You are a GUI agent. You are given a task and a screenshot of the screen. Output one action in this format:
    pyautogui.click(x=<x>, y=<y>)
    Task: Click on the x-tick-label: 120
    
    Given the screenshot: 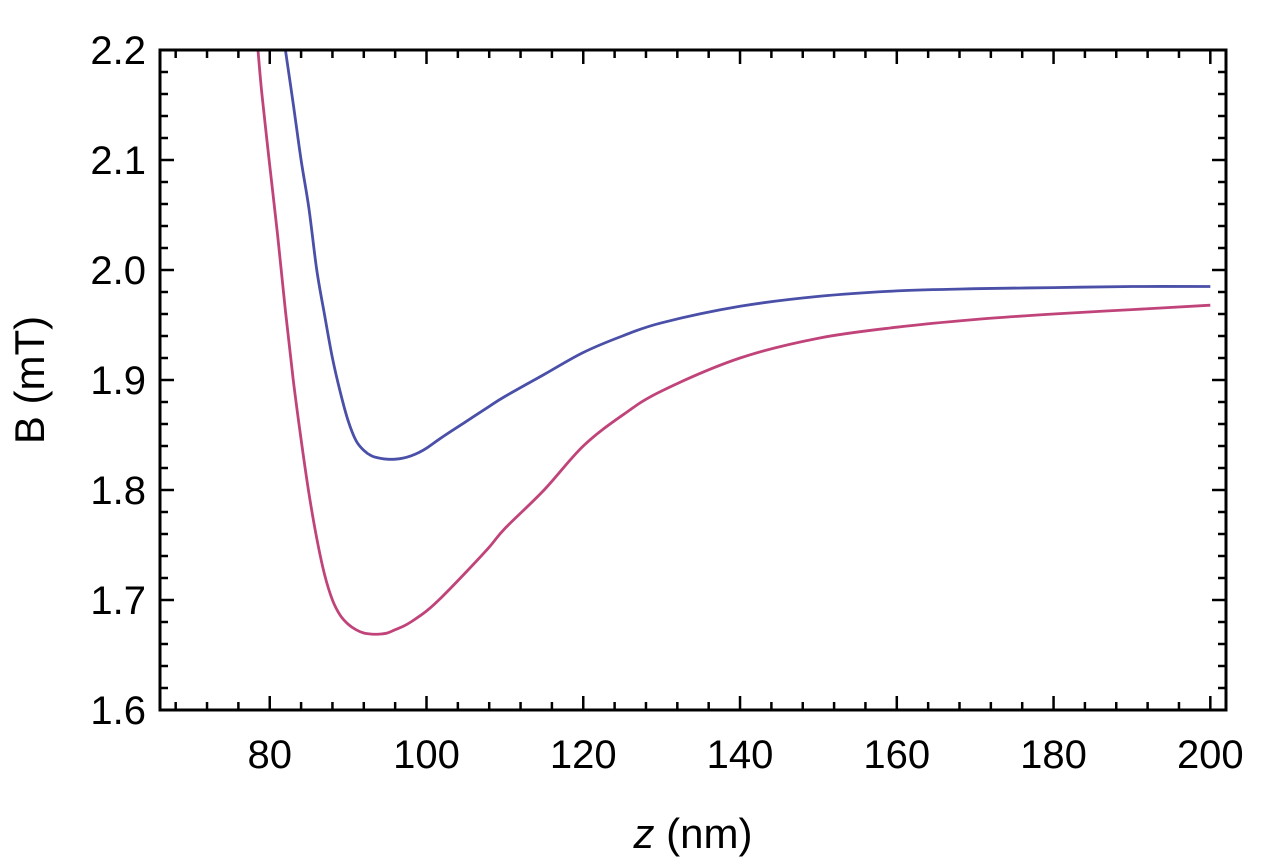 What is the action you would take?
    pyautogui.click(x=583, y=755)
    